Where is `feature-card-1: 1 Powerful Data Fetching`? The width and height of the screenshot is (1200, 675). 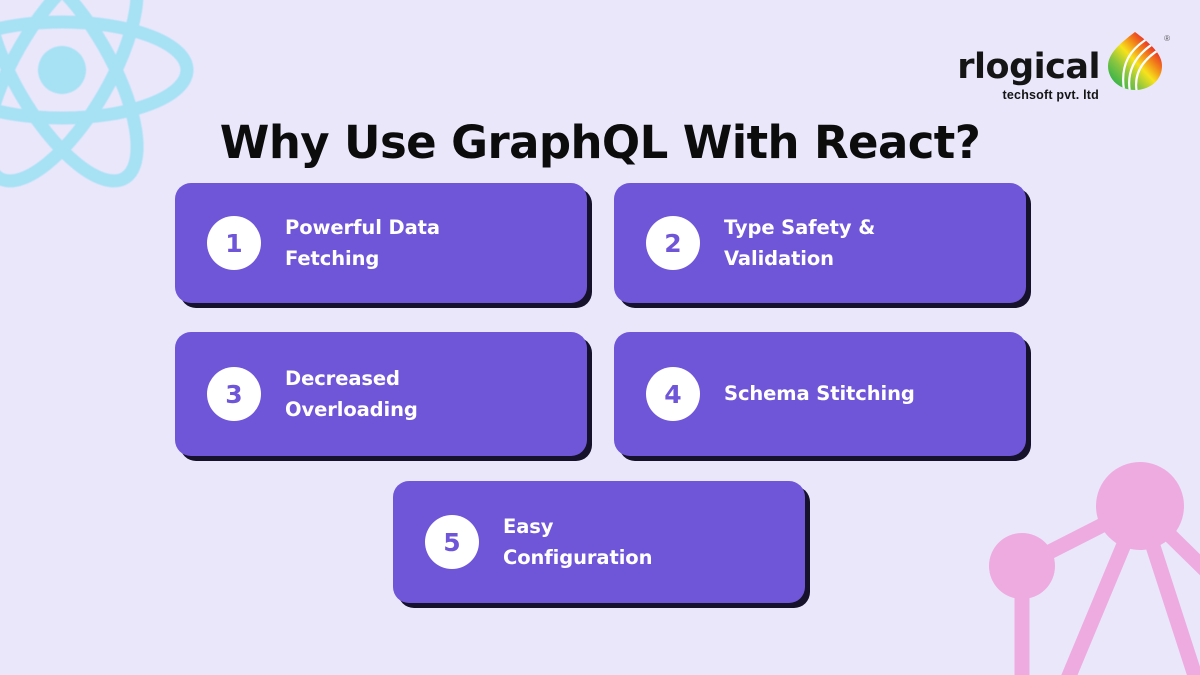
feature-card-1: 1 Powerful Data Fetching is located at coordinates (381, 243).